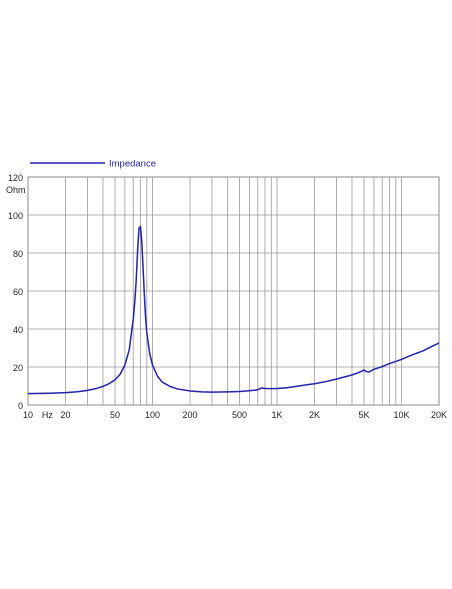 Image resolution: width=452 pixels, height=589 pixels. I want to click on y-unit-label: Ohm, so click(16, 190).